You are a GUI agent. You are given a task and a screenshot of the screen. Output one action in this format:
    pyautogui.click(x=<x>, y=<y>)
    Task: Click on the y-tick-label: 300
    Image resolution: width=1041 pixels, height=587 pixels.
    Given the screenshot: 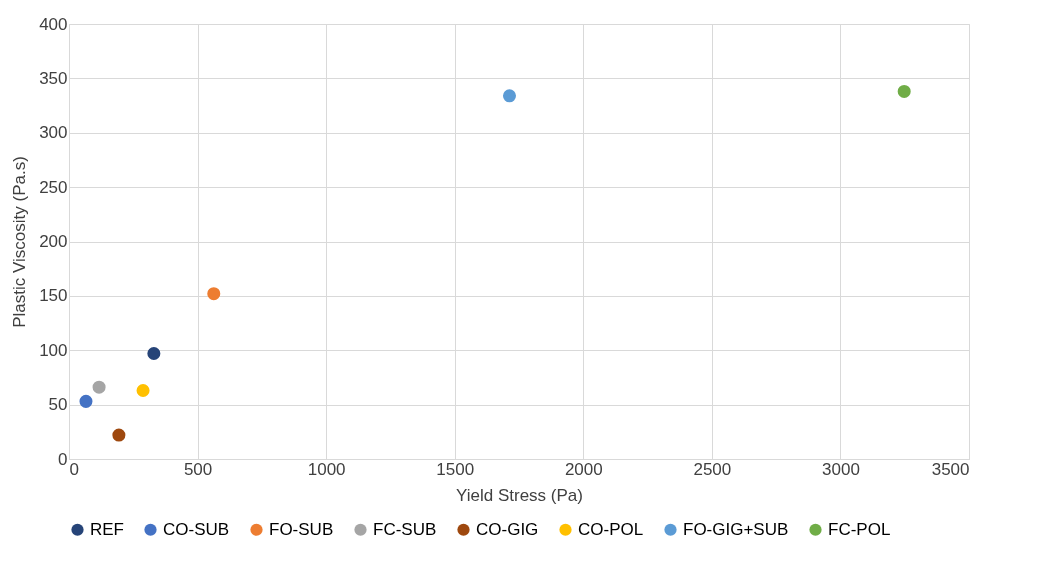 What is the action you would take?
    pyautogui.click(x=53, y=133)
    